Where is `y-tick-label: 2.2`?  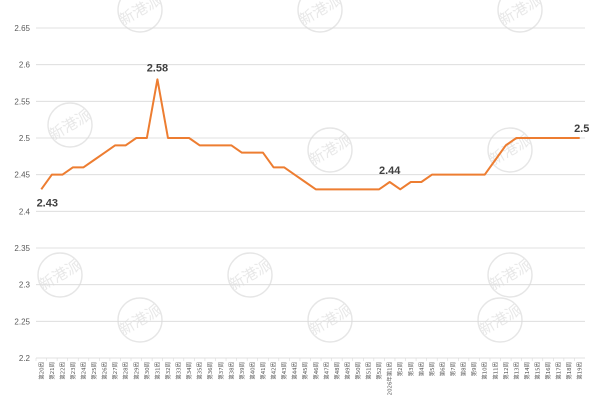
y-tick-label: 2.2 is located at coordinates (25, 358).